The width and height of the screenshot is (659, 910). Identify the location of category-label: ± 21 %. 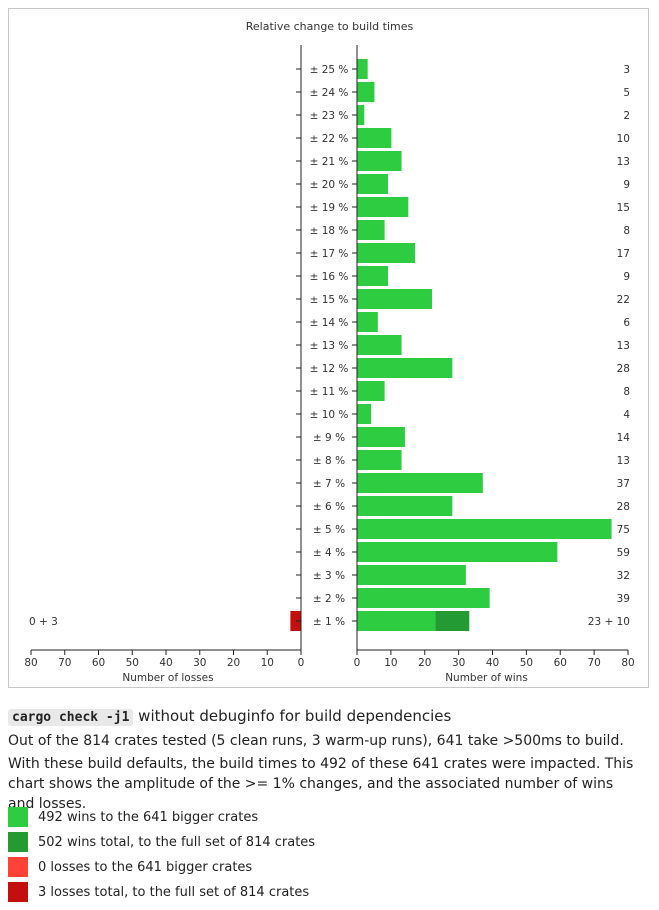
(329, 162).